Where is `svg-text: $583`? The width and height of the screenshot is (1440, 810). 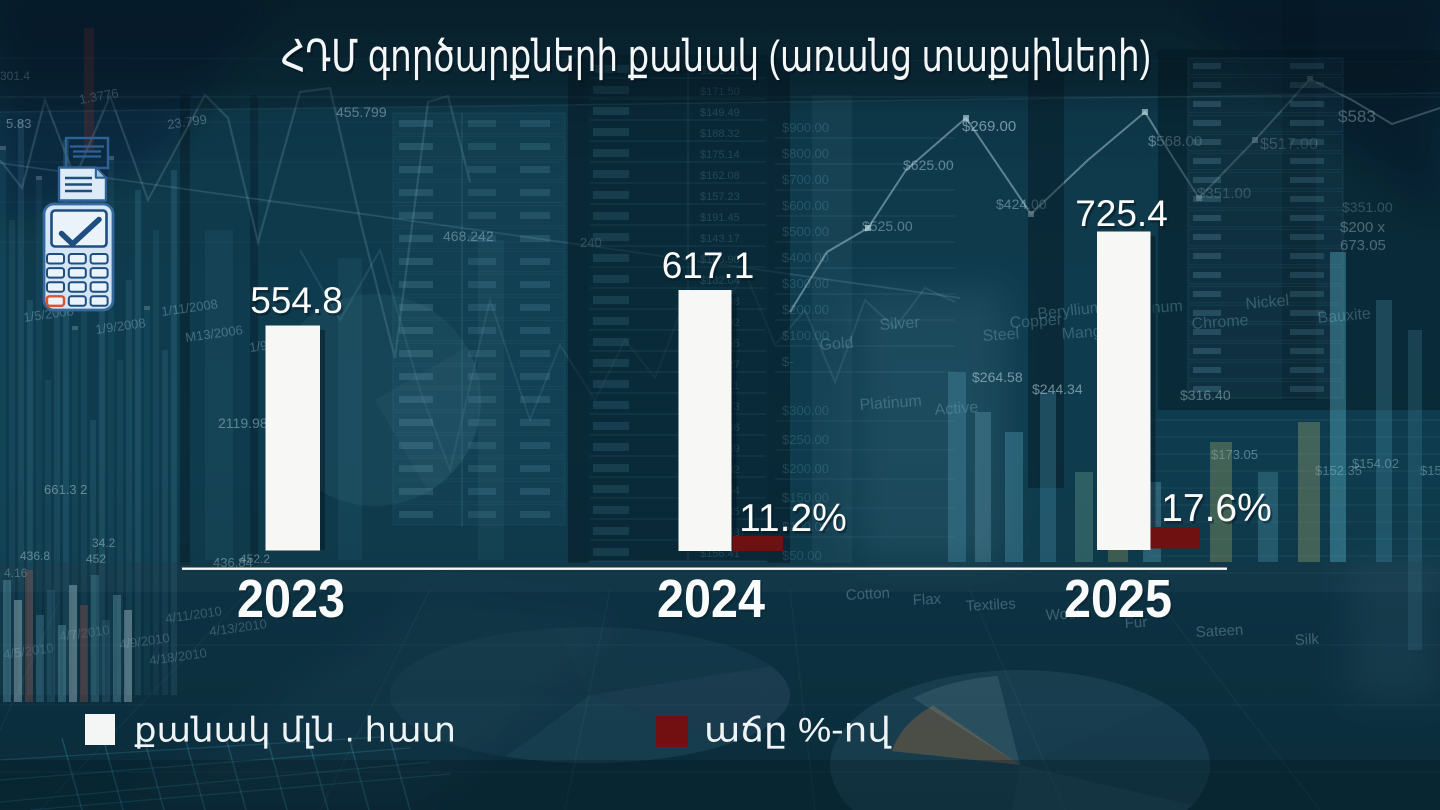 svg-text: $583 is located at coordinates (1357, 116).